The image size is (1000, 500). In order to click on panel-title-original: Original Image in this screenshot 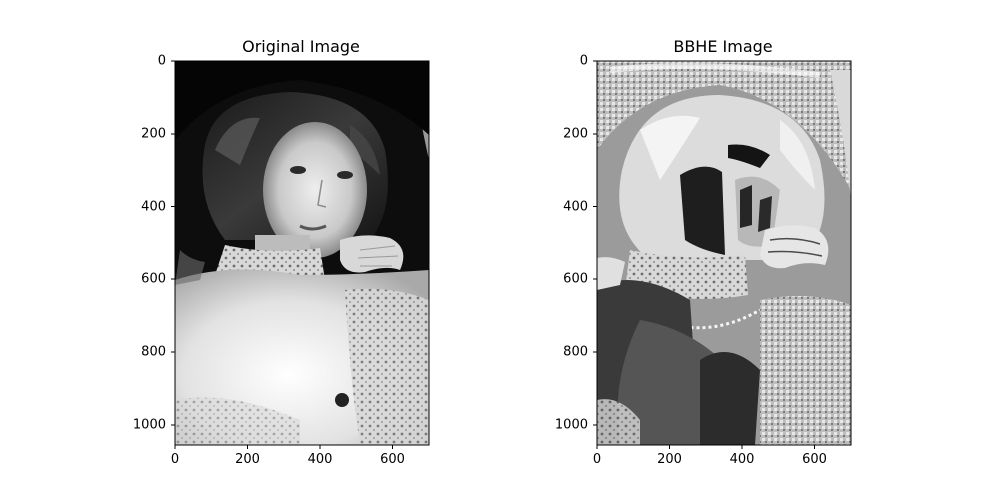, I will do `click(301, 46)`.